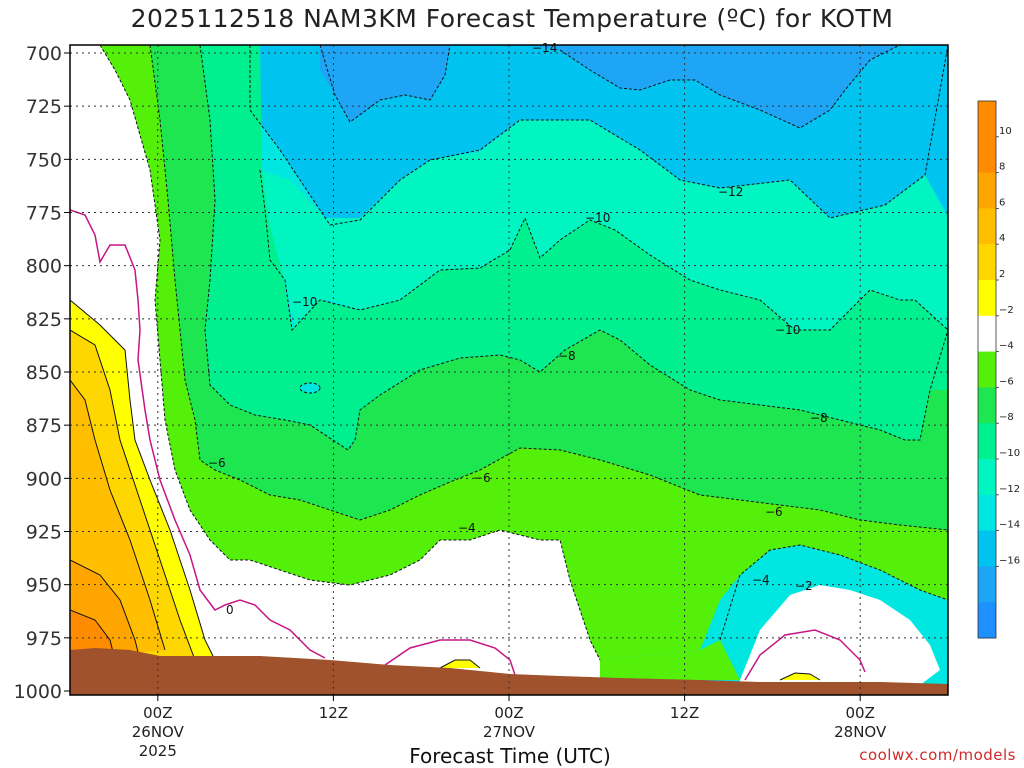  Describe the element at coordinates (1006, 381) in the screenshot. I see `colorbar-label: −6` at that location.